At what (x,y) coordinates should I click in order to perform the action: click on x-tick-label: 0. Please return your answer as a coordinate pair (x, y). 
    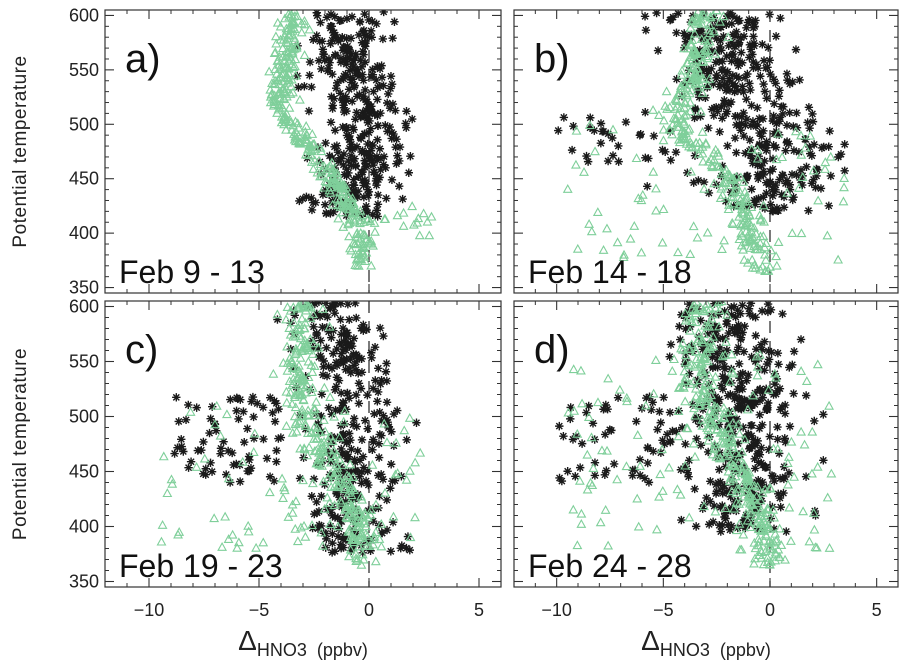
    Looking at the image, I should click on (770, 610).